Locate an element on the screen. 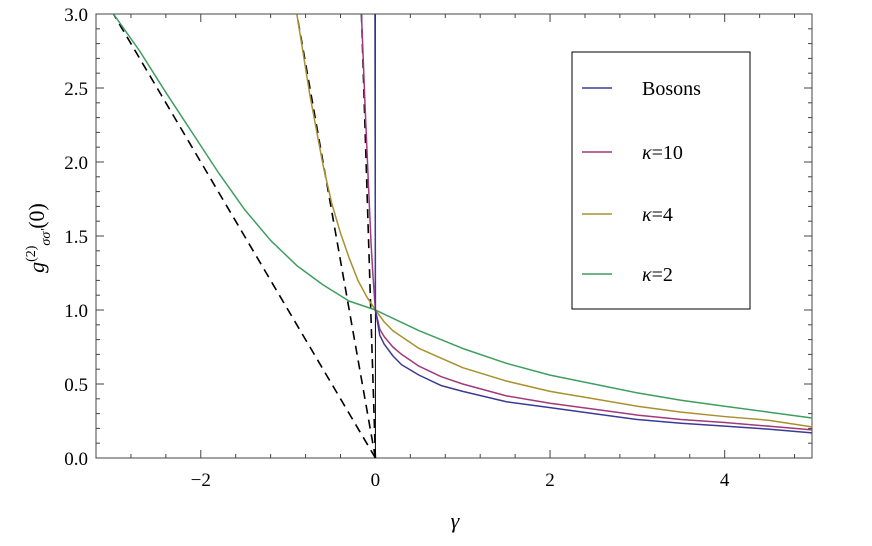  legend-label: Bosons is located at coordinates (671, 89).